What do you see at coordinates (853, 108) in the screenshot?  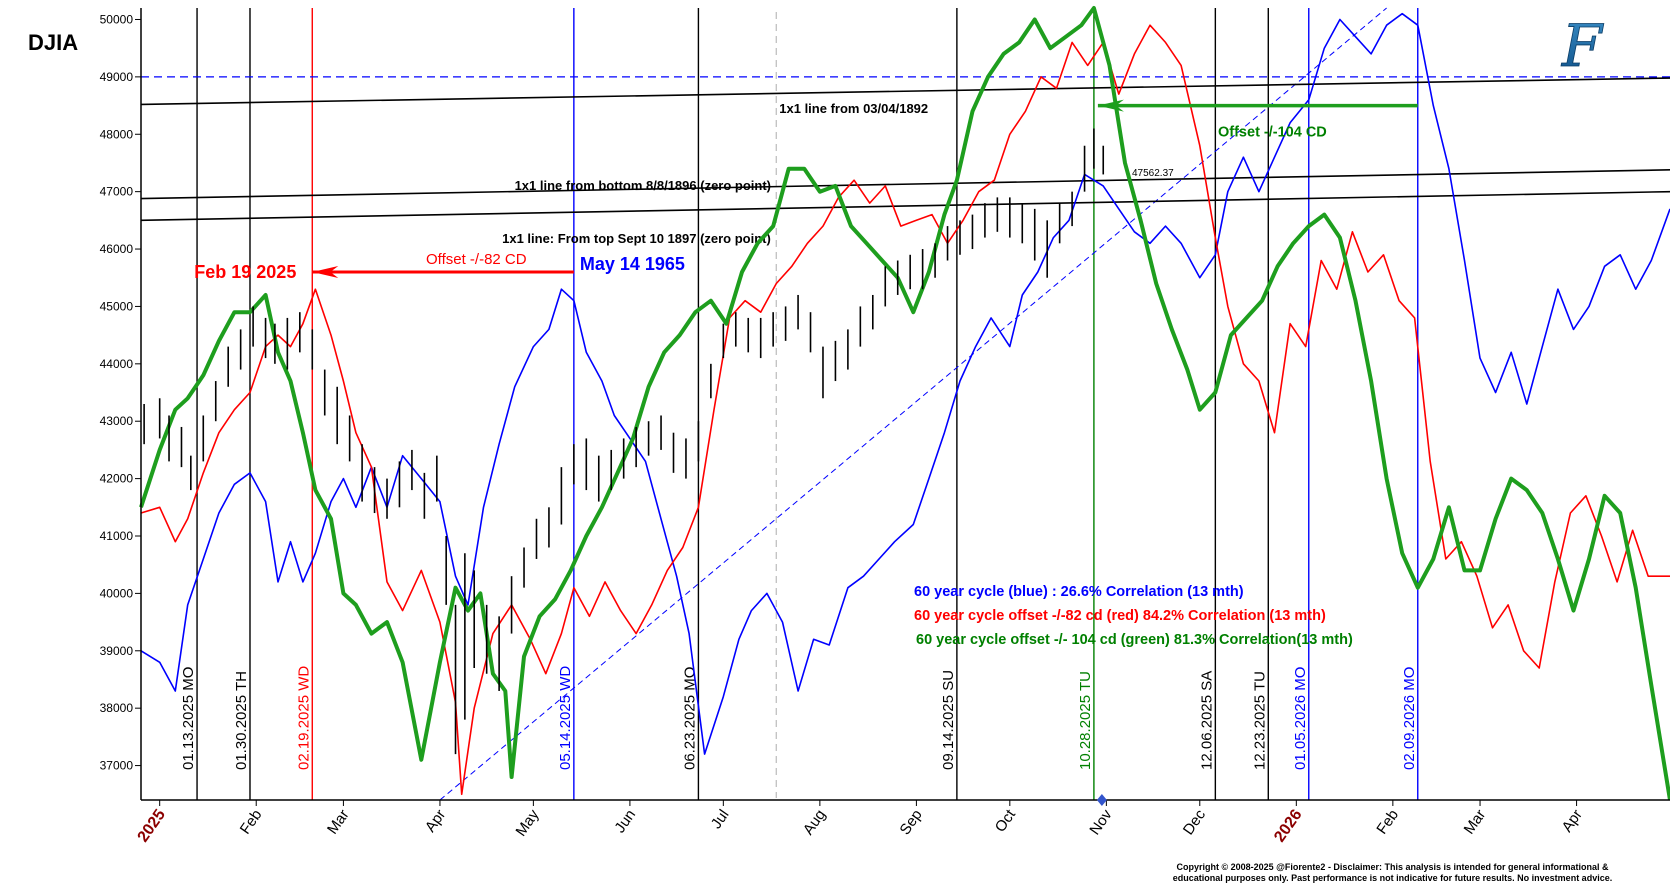 I see `reference-line-label: 1x1 line from 03/04/1892` at bounding box center [853, 108].